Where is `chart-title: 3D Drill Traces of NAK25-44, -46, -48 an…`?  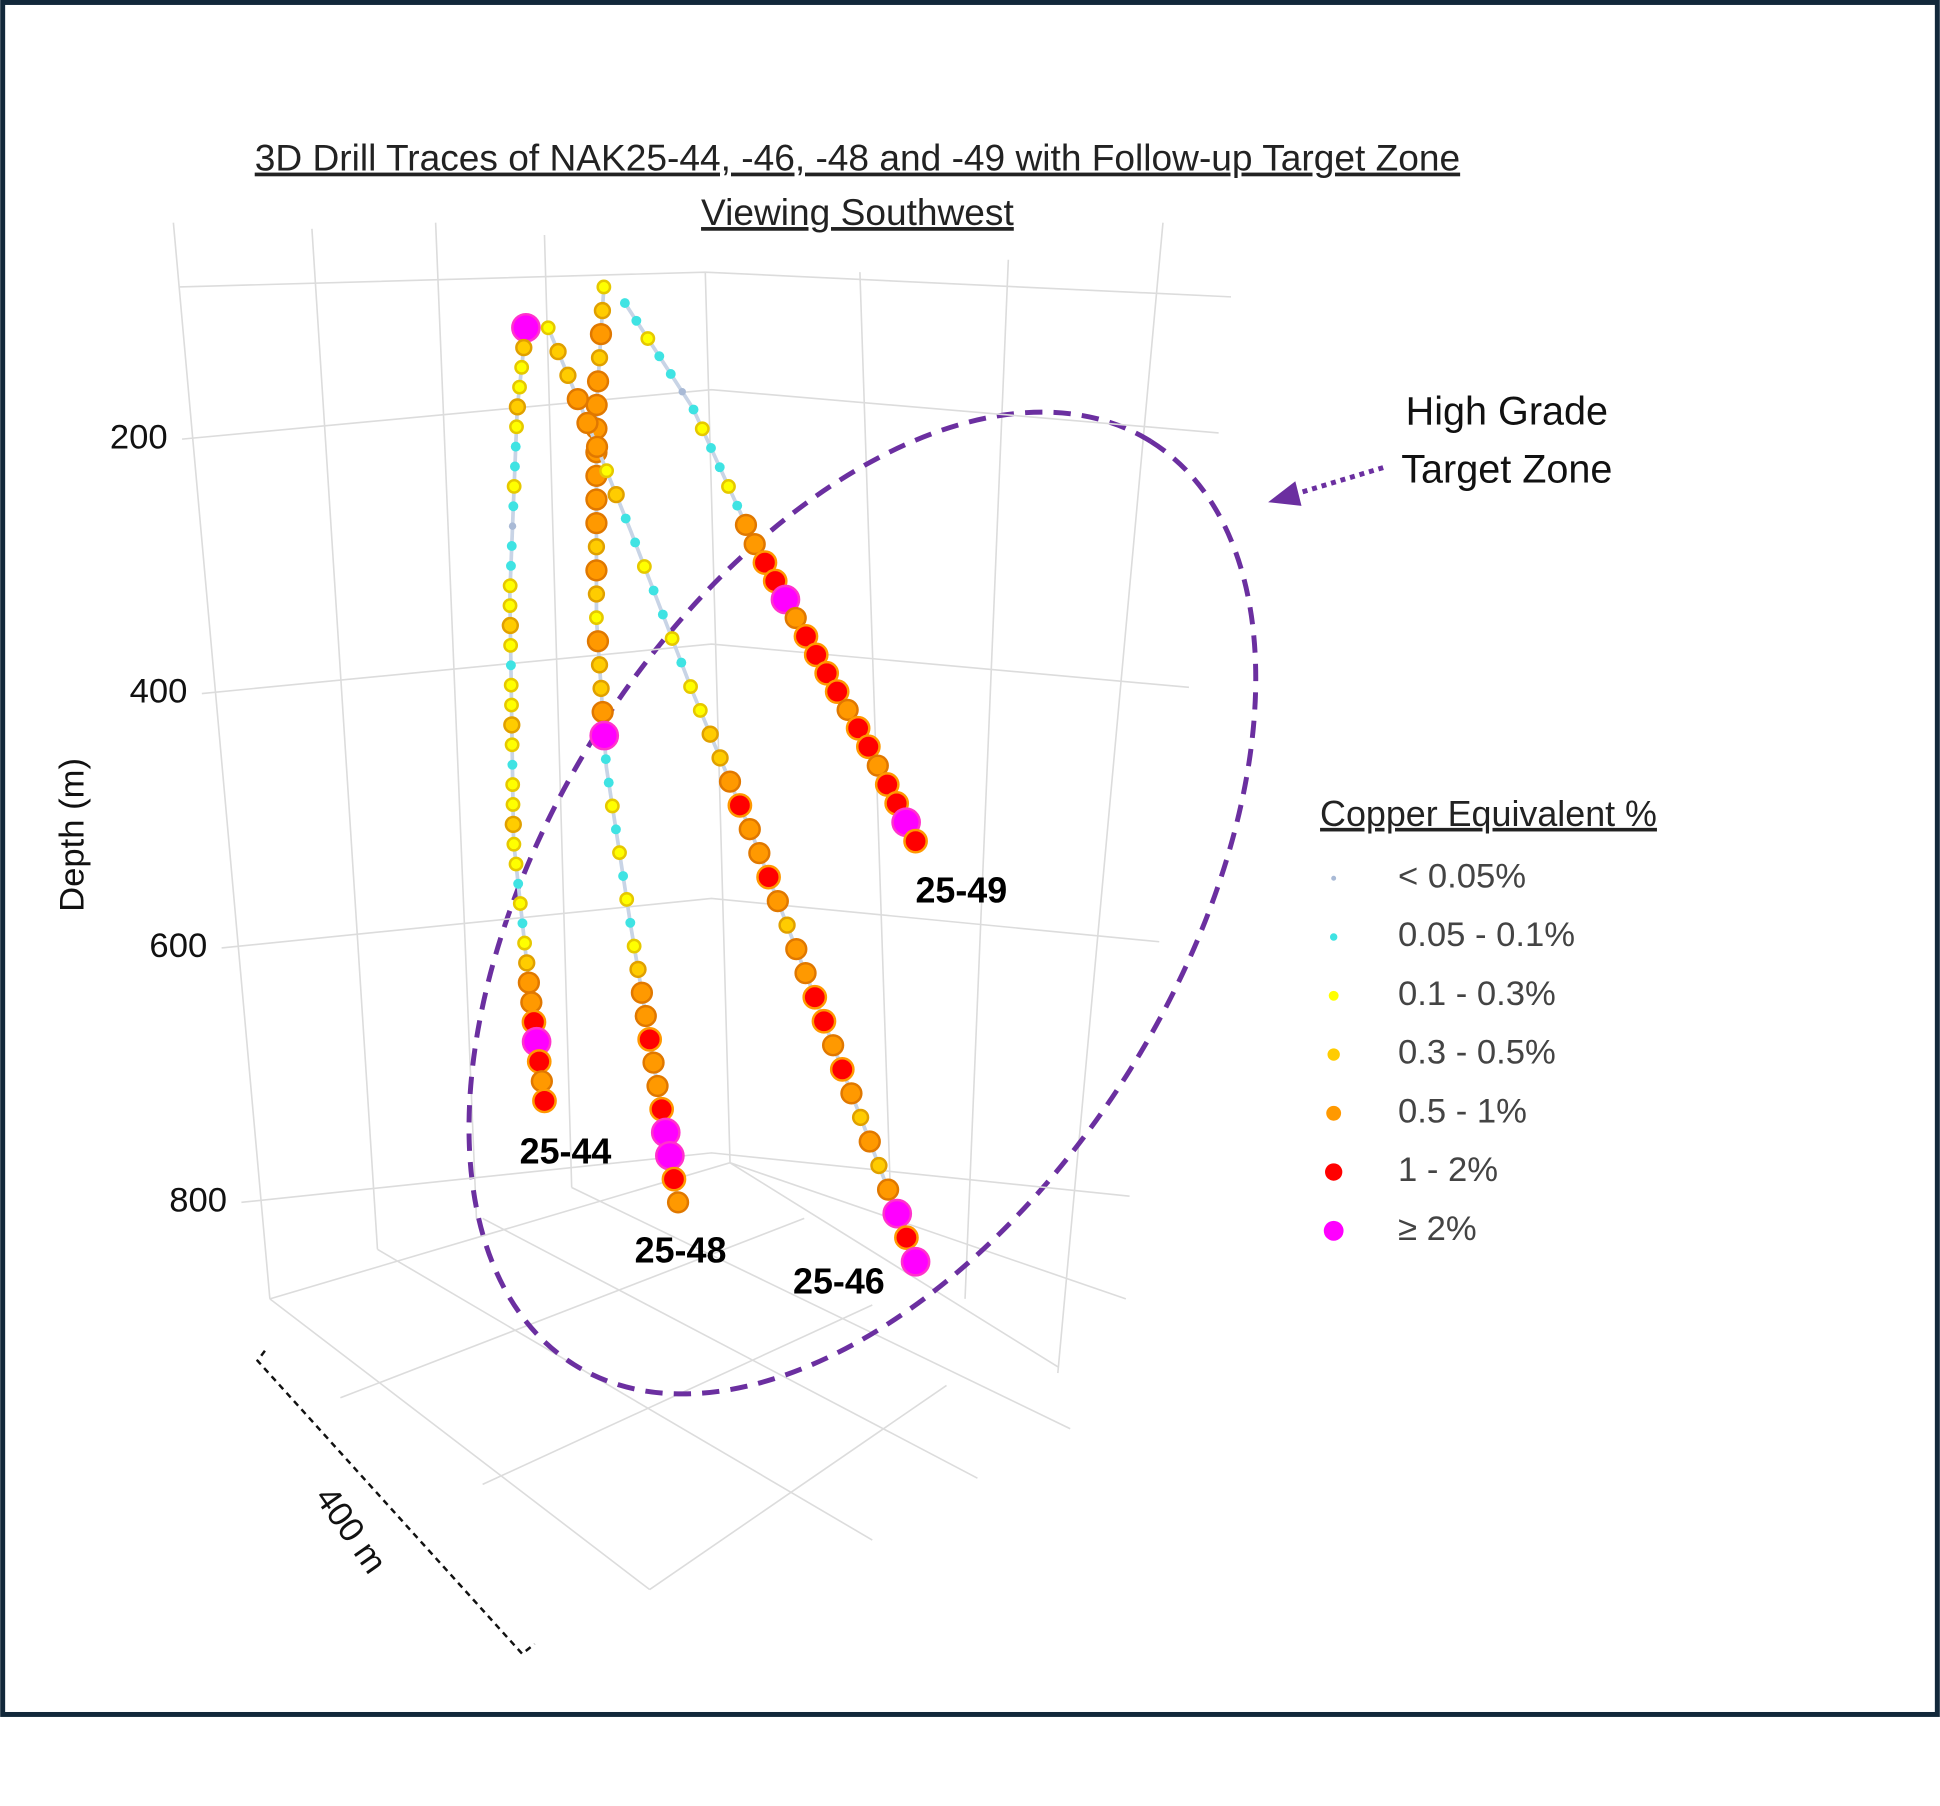
chart-title: 3D Drill Traces of NAK25-44, -46, -48 an… is located at coordinates (857, 158).